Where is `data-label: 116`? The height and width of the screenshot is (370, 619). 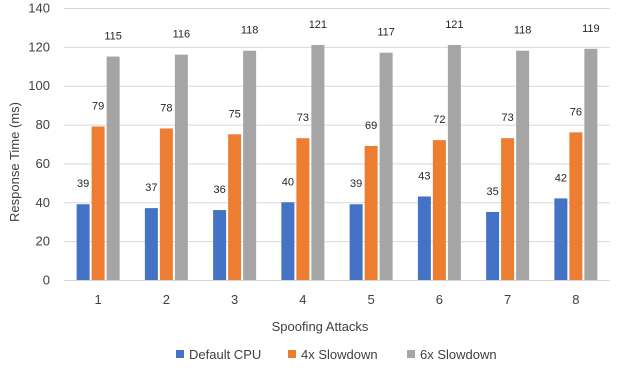
data-label: 116 is located at coordinates (182, 35).